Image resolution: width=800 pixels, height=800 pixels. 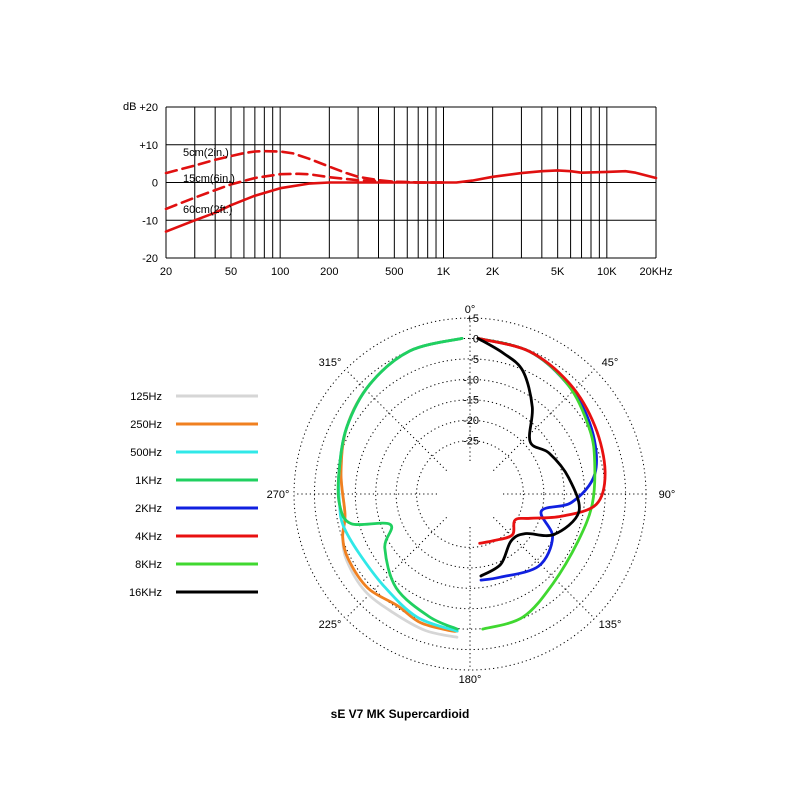 I want to click on polar-ring, so click(x=470, y=494).